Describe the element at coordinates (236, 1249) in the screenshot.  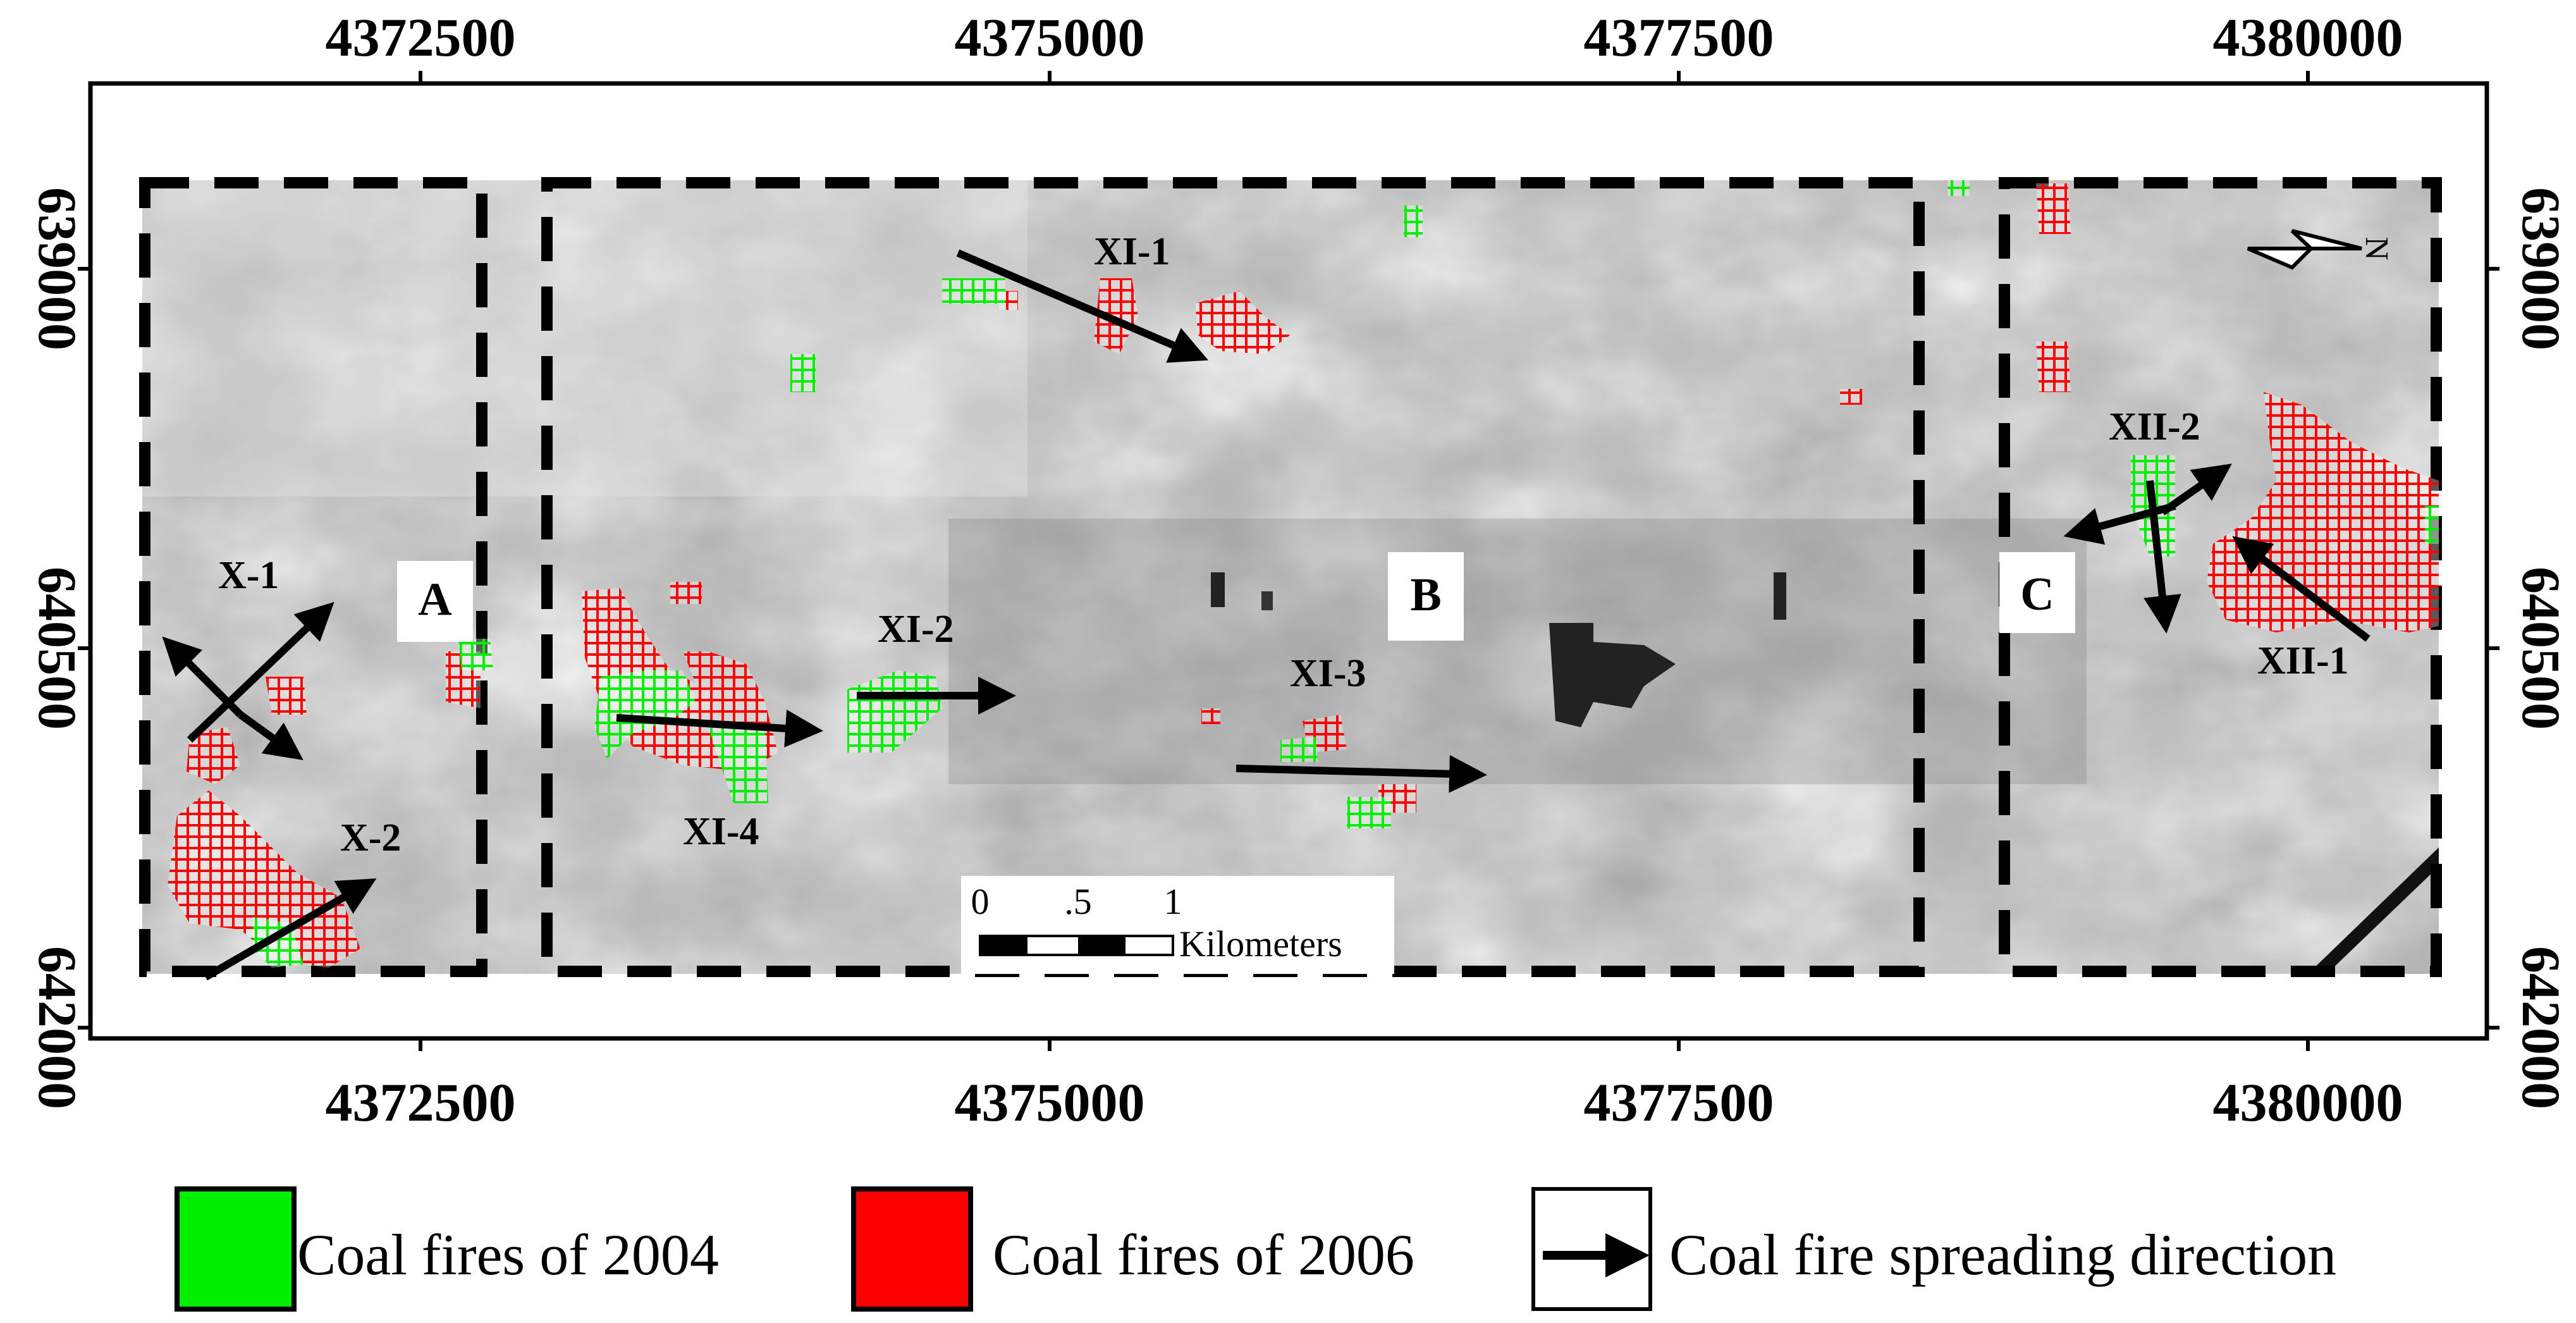
I see `green-square-icon` at that location.